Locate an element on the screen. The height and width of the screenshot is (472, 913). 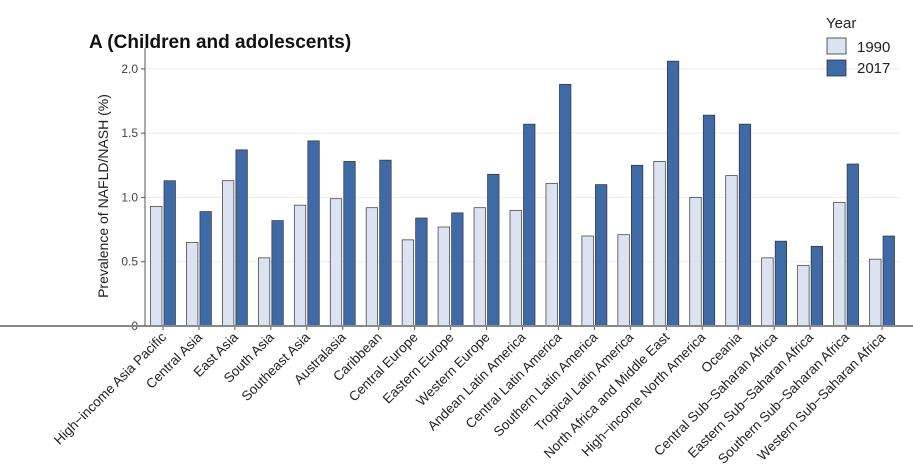
y-axis-title: Prevalence of NAFLD/NASH (%) is located at coordinates (103, 196).